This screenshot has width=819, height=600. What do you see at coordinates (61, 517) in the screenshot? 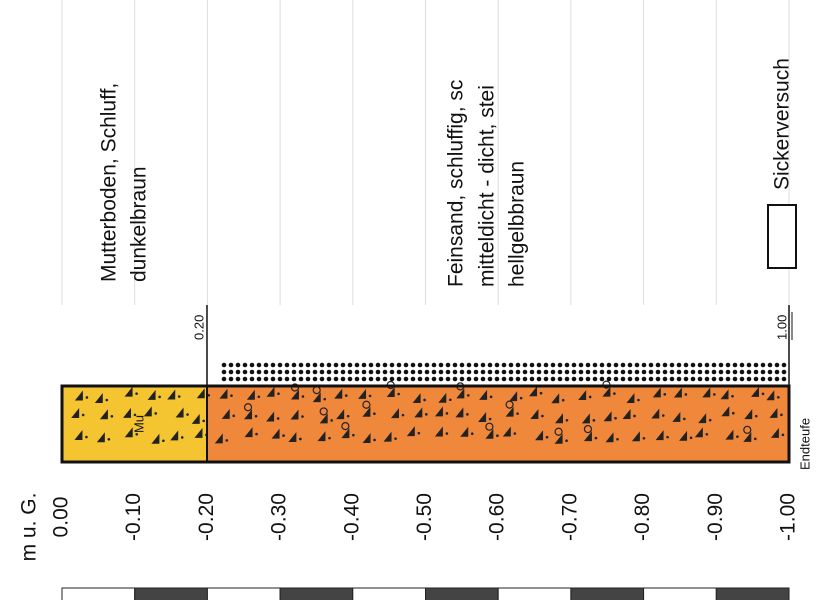
I see `depth-label: 0.00` at bounding box center [61, 517].